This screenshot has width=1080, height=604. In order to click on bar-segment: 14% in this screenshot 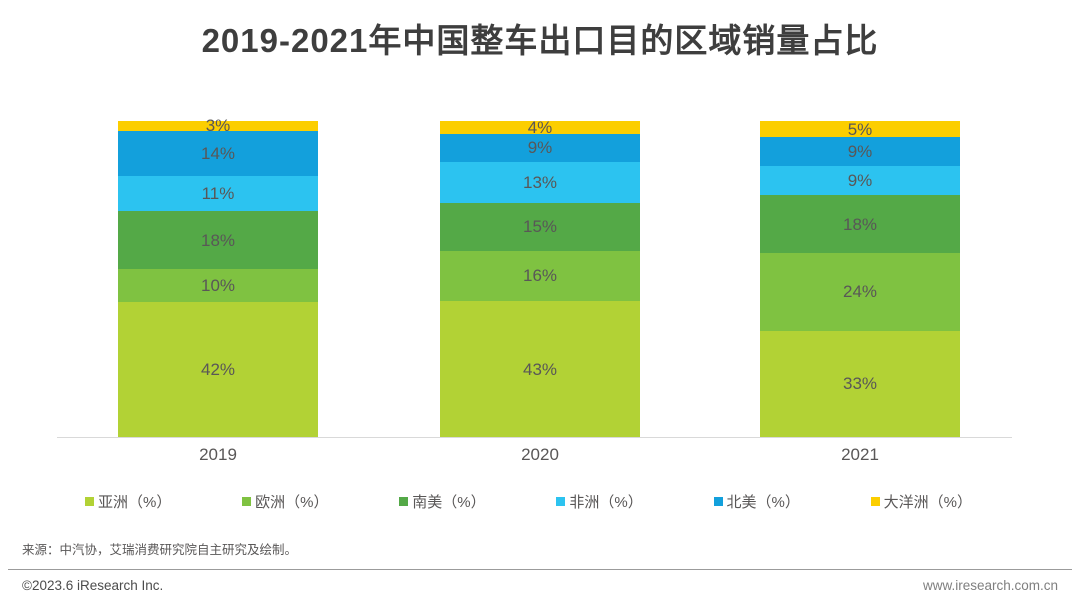, I will do `click(218, 153)`.